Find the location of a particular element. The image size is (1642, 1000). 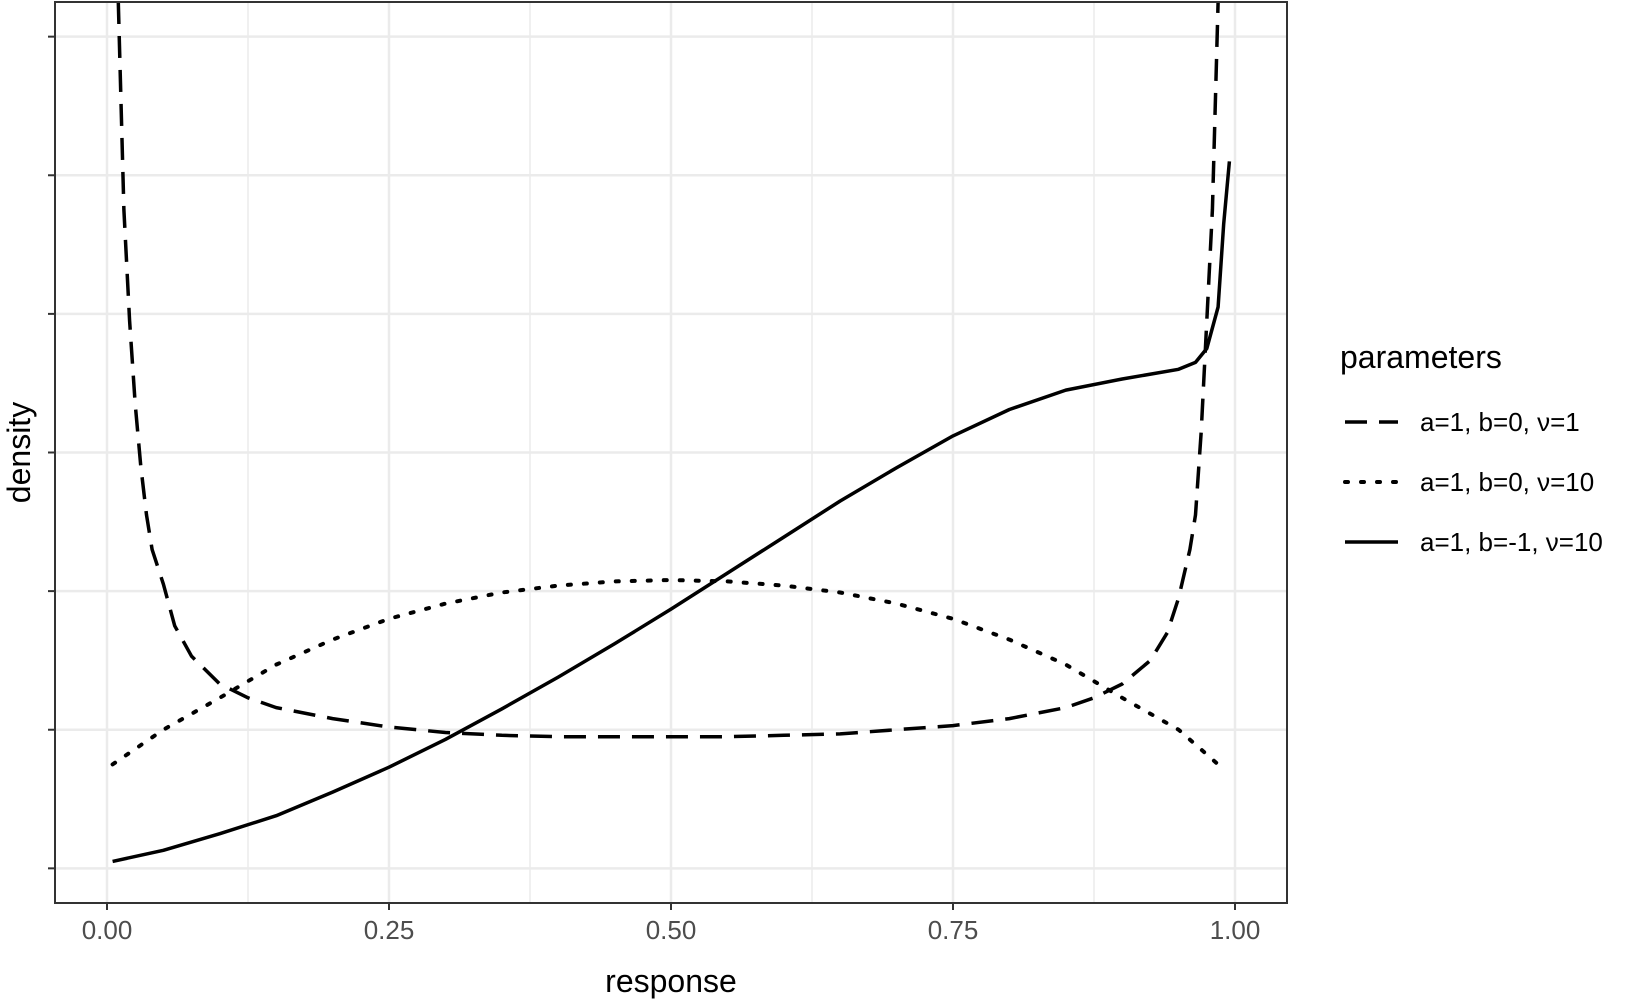

y-axis-title: density is located at coordinates (19, 452).